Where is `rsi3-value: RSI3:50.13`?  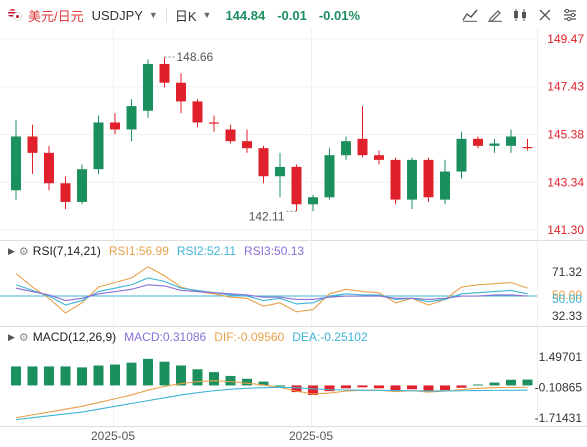 rsi3-value: RSI3:50.13 is located at coordinates (274, 251).